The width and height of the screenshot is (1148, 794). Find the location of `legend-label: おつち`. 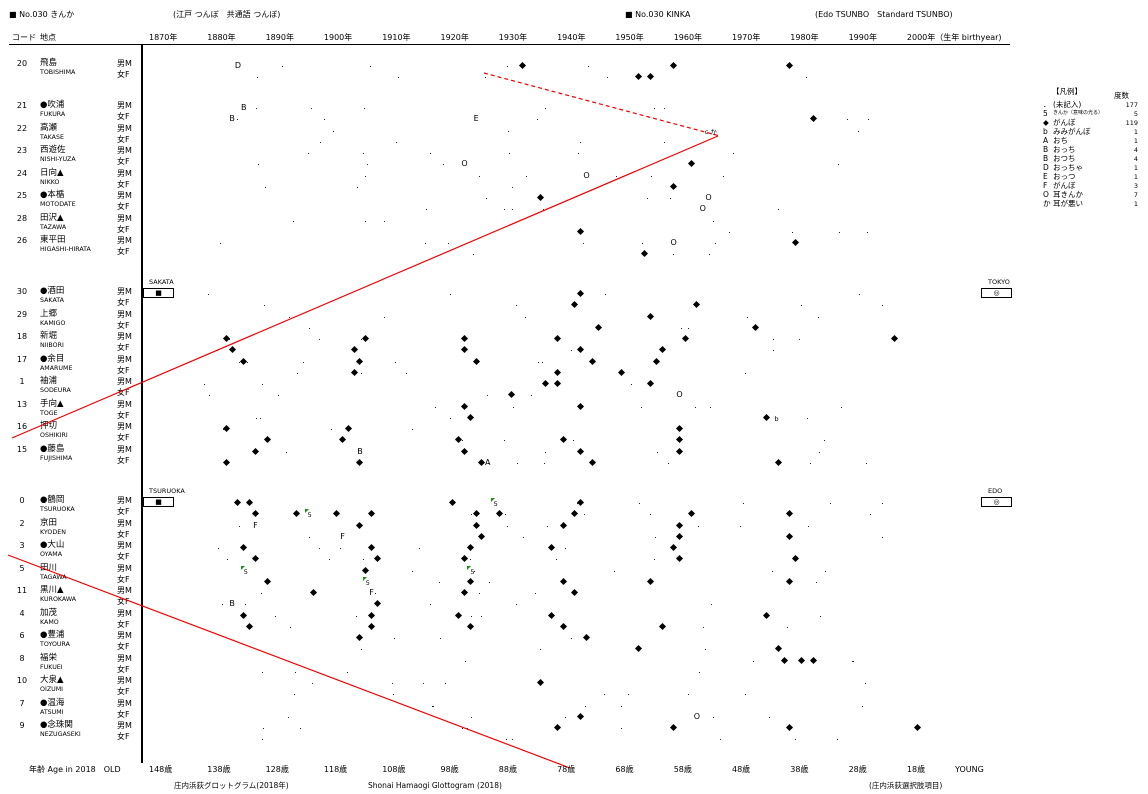

legend-label: おつち is located at coordinates (1064, 158).